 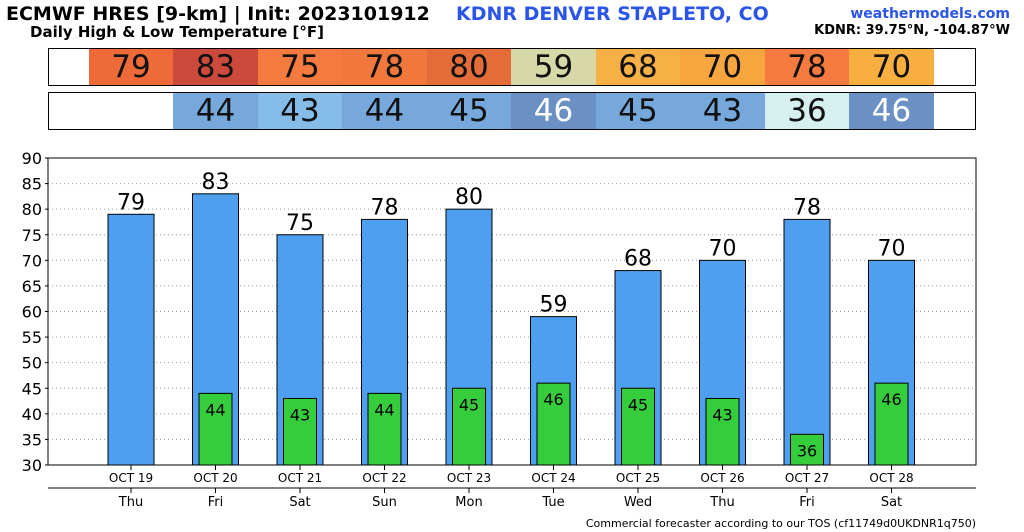 I want to click on y-tick-label: 85, so click(x=32, y=184).